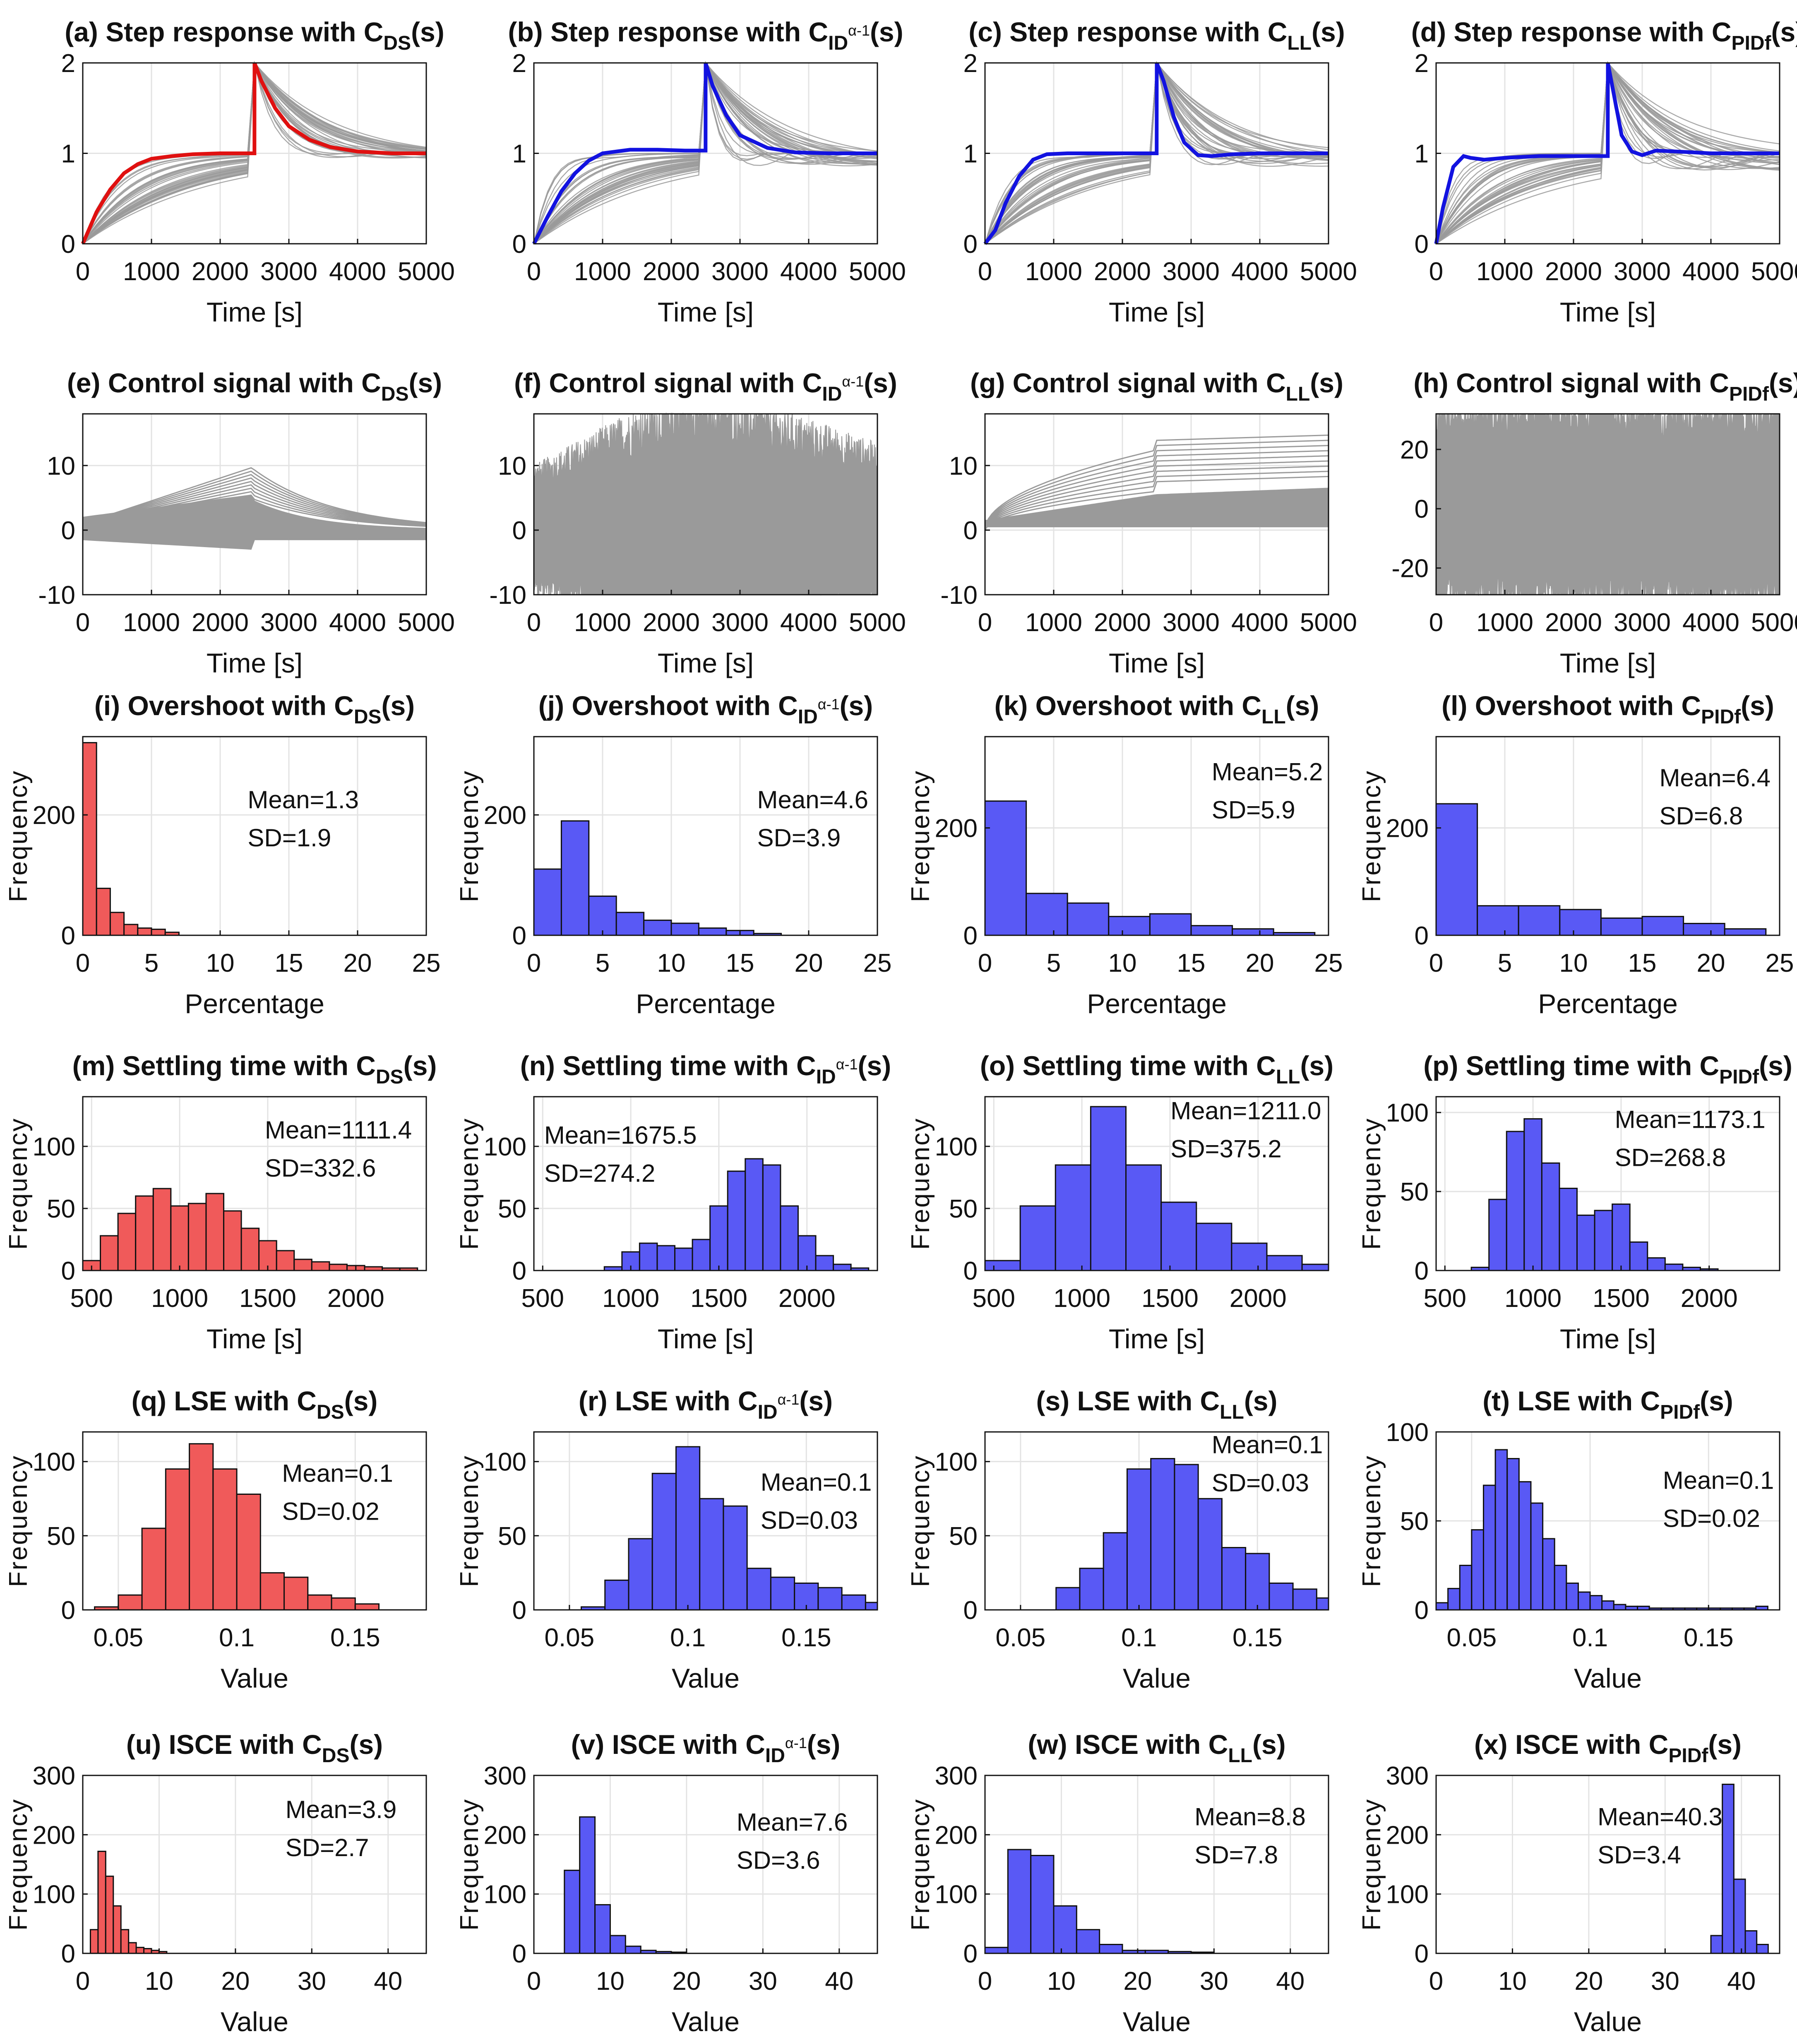  Describe the element at coordinates (1472, 1638) in the screenshot. I see `x-tick-label: 0.05` at that location.